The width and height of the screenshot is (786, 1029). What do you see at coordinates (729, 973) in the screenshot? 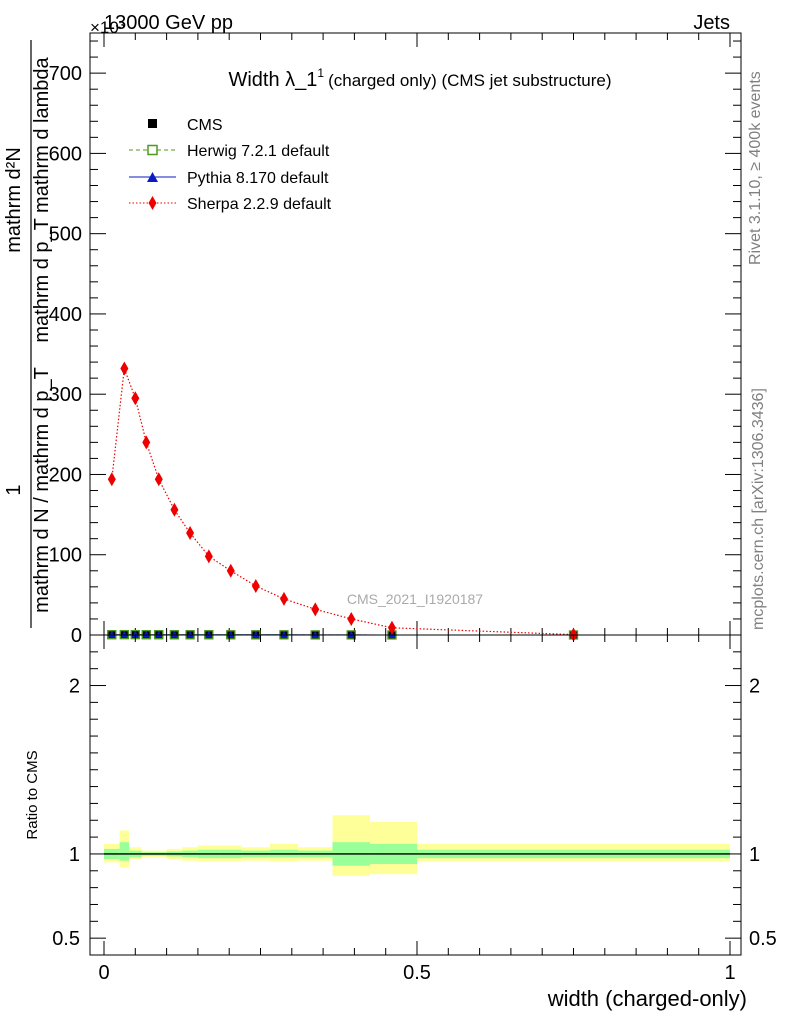
I see `ratio-xtick-label: 1` at bounding box center [729, 973].